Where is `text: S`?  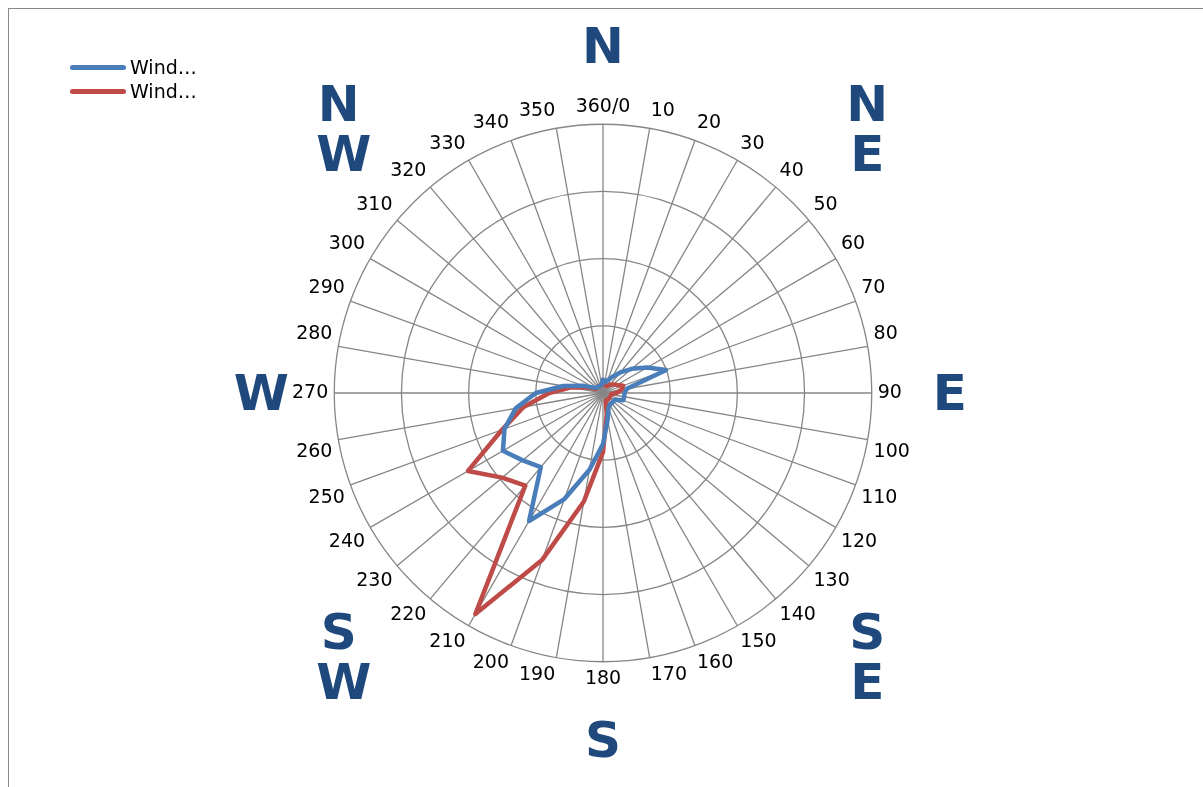 text: S is located at coordinates (603, 739).